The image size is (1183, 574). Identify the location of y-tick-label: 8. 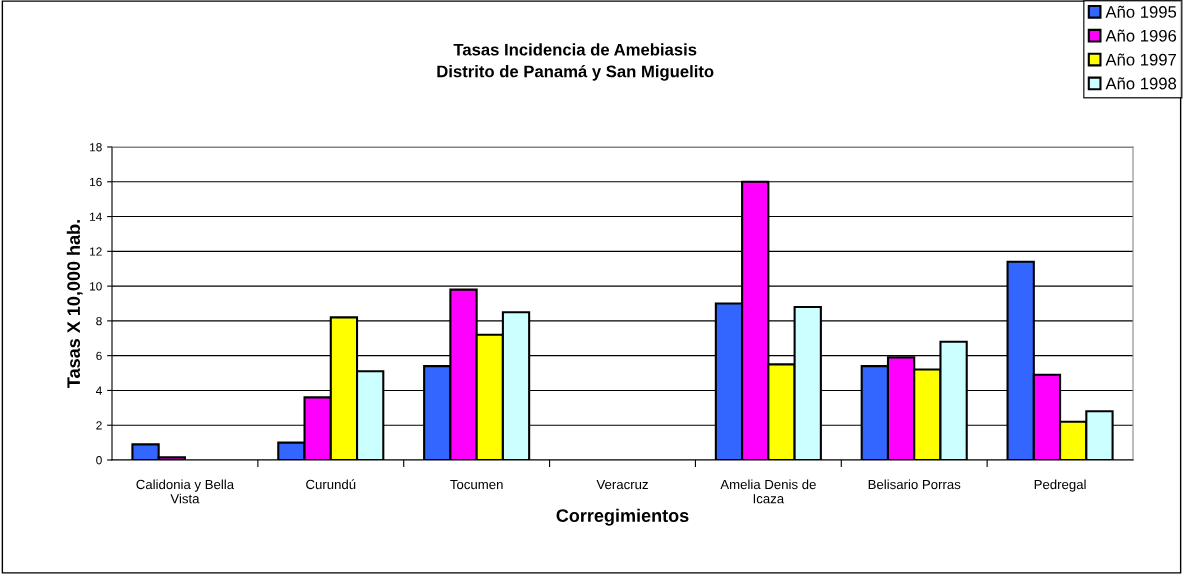
(99, 321).